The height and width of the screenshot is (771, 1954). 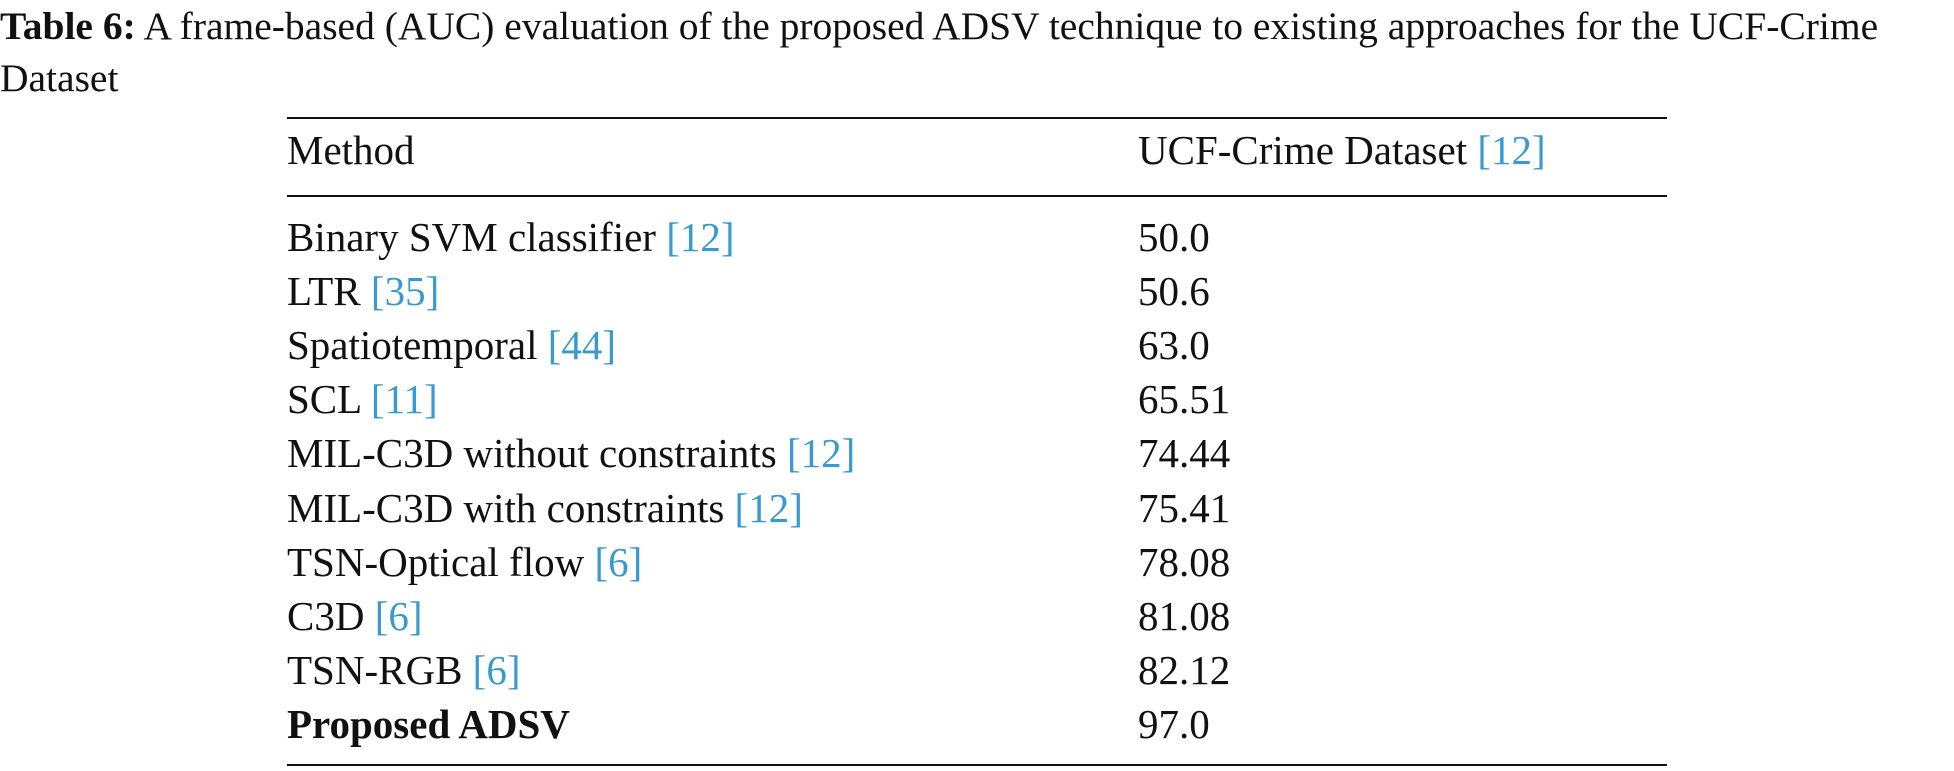 What do you see at coordinates (582, 345) in the screenshot?
I see `citation: [44]` at bounding box center [582, 345].